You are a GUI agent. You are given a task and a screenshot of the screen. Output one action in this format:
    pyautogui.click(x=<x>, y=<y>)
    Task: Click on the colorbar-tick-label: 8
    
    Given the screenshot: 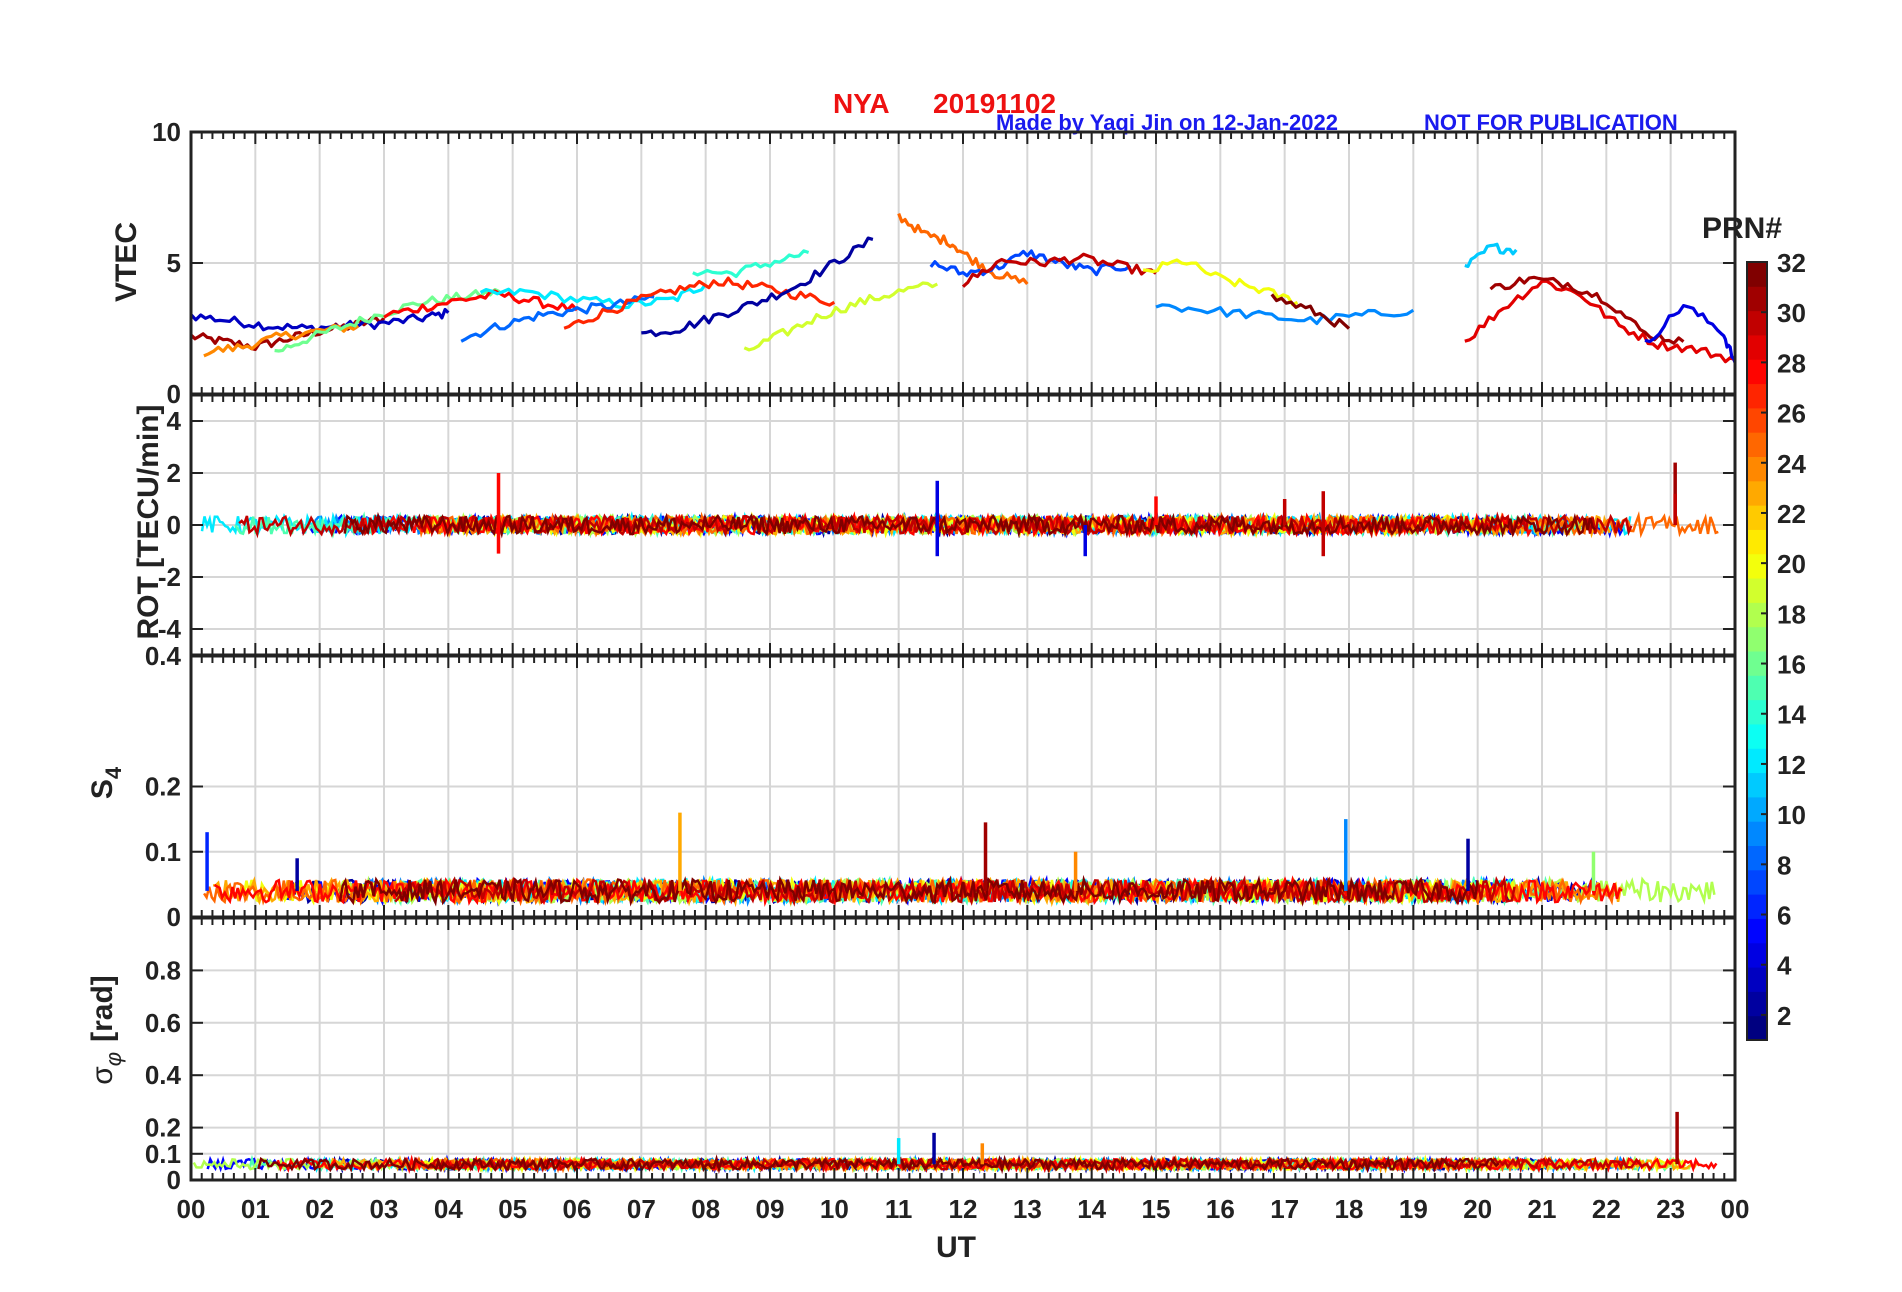 What is the action you would take?
    pyautogui.click(x=1784, y=865)
    